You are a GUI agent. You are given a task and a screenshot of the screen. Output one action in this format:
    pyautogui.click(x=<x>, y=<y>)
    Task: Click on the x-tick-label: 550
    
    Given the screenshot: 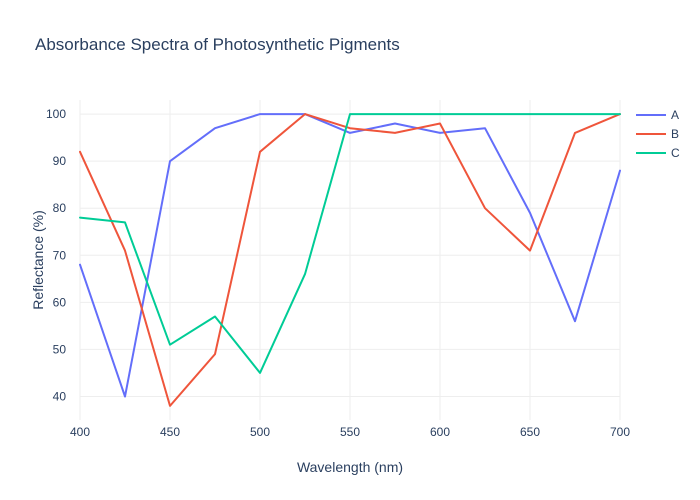 What is the action you would take?
    pyautogui.click(x=350, y=432)
    